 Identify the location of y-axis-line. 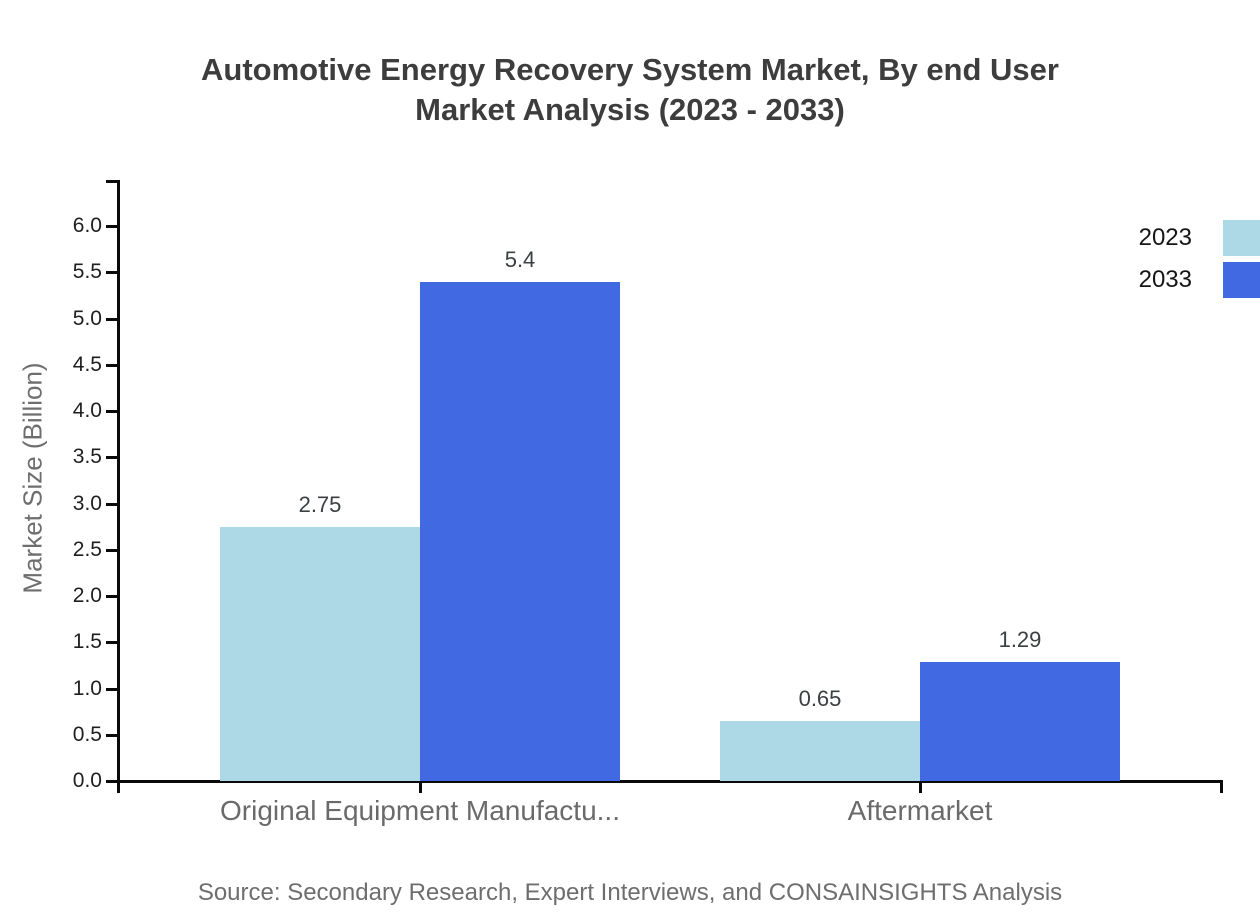
(118, 486).